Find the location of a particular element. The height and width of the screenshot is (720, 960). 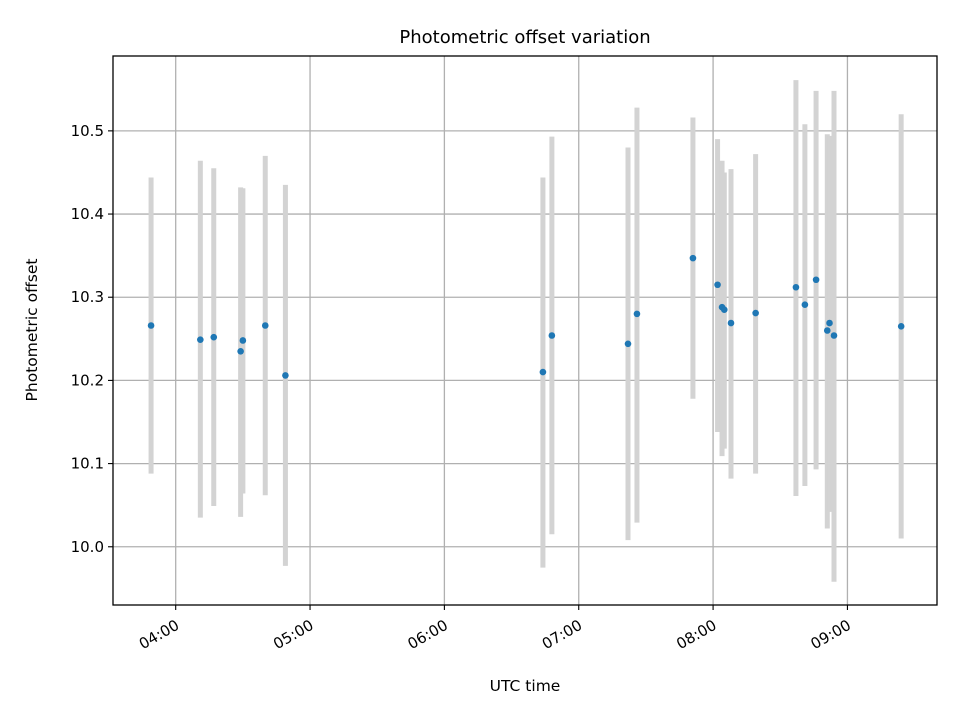

data-points is located at coordinates (526, 316).